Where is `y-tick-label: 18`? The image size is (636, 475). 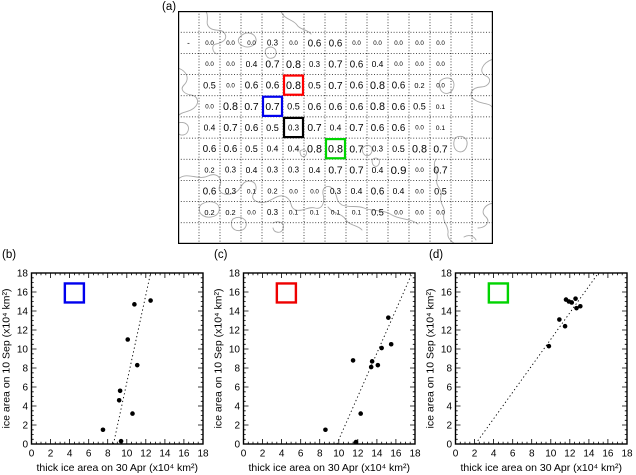
y-tick-label: 18 is located at coordinates (447, 274).